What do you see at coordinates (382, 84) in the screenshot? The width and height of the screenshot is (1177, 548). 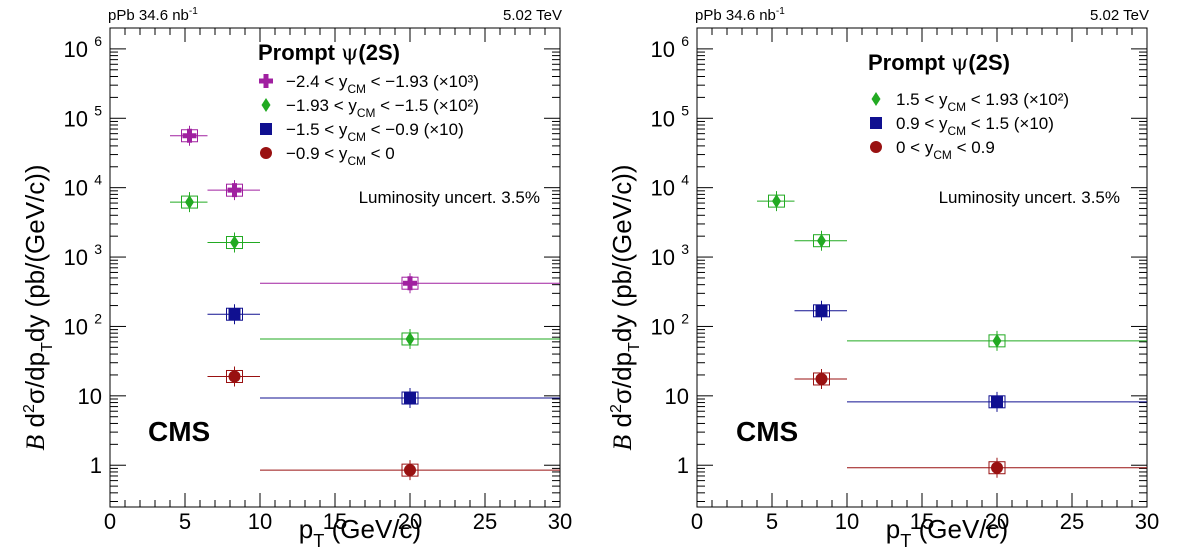 I see `legend-entry-label: −2.4 < yCM < −1.93 (×10³)` at bounding box center [382, 84].